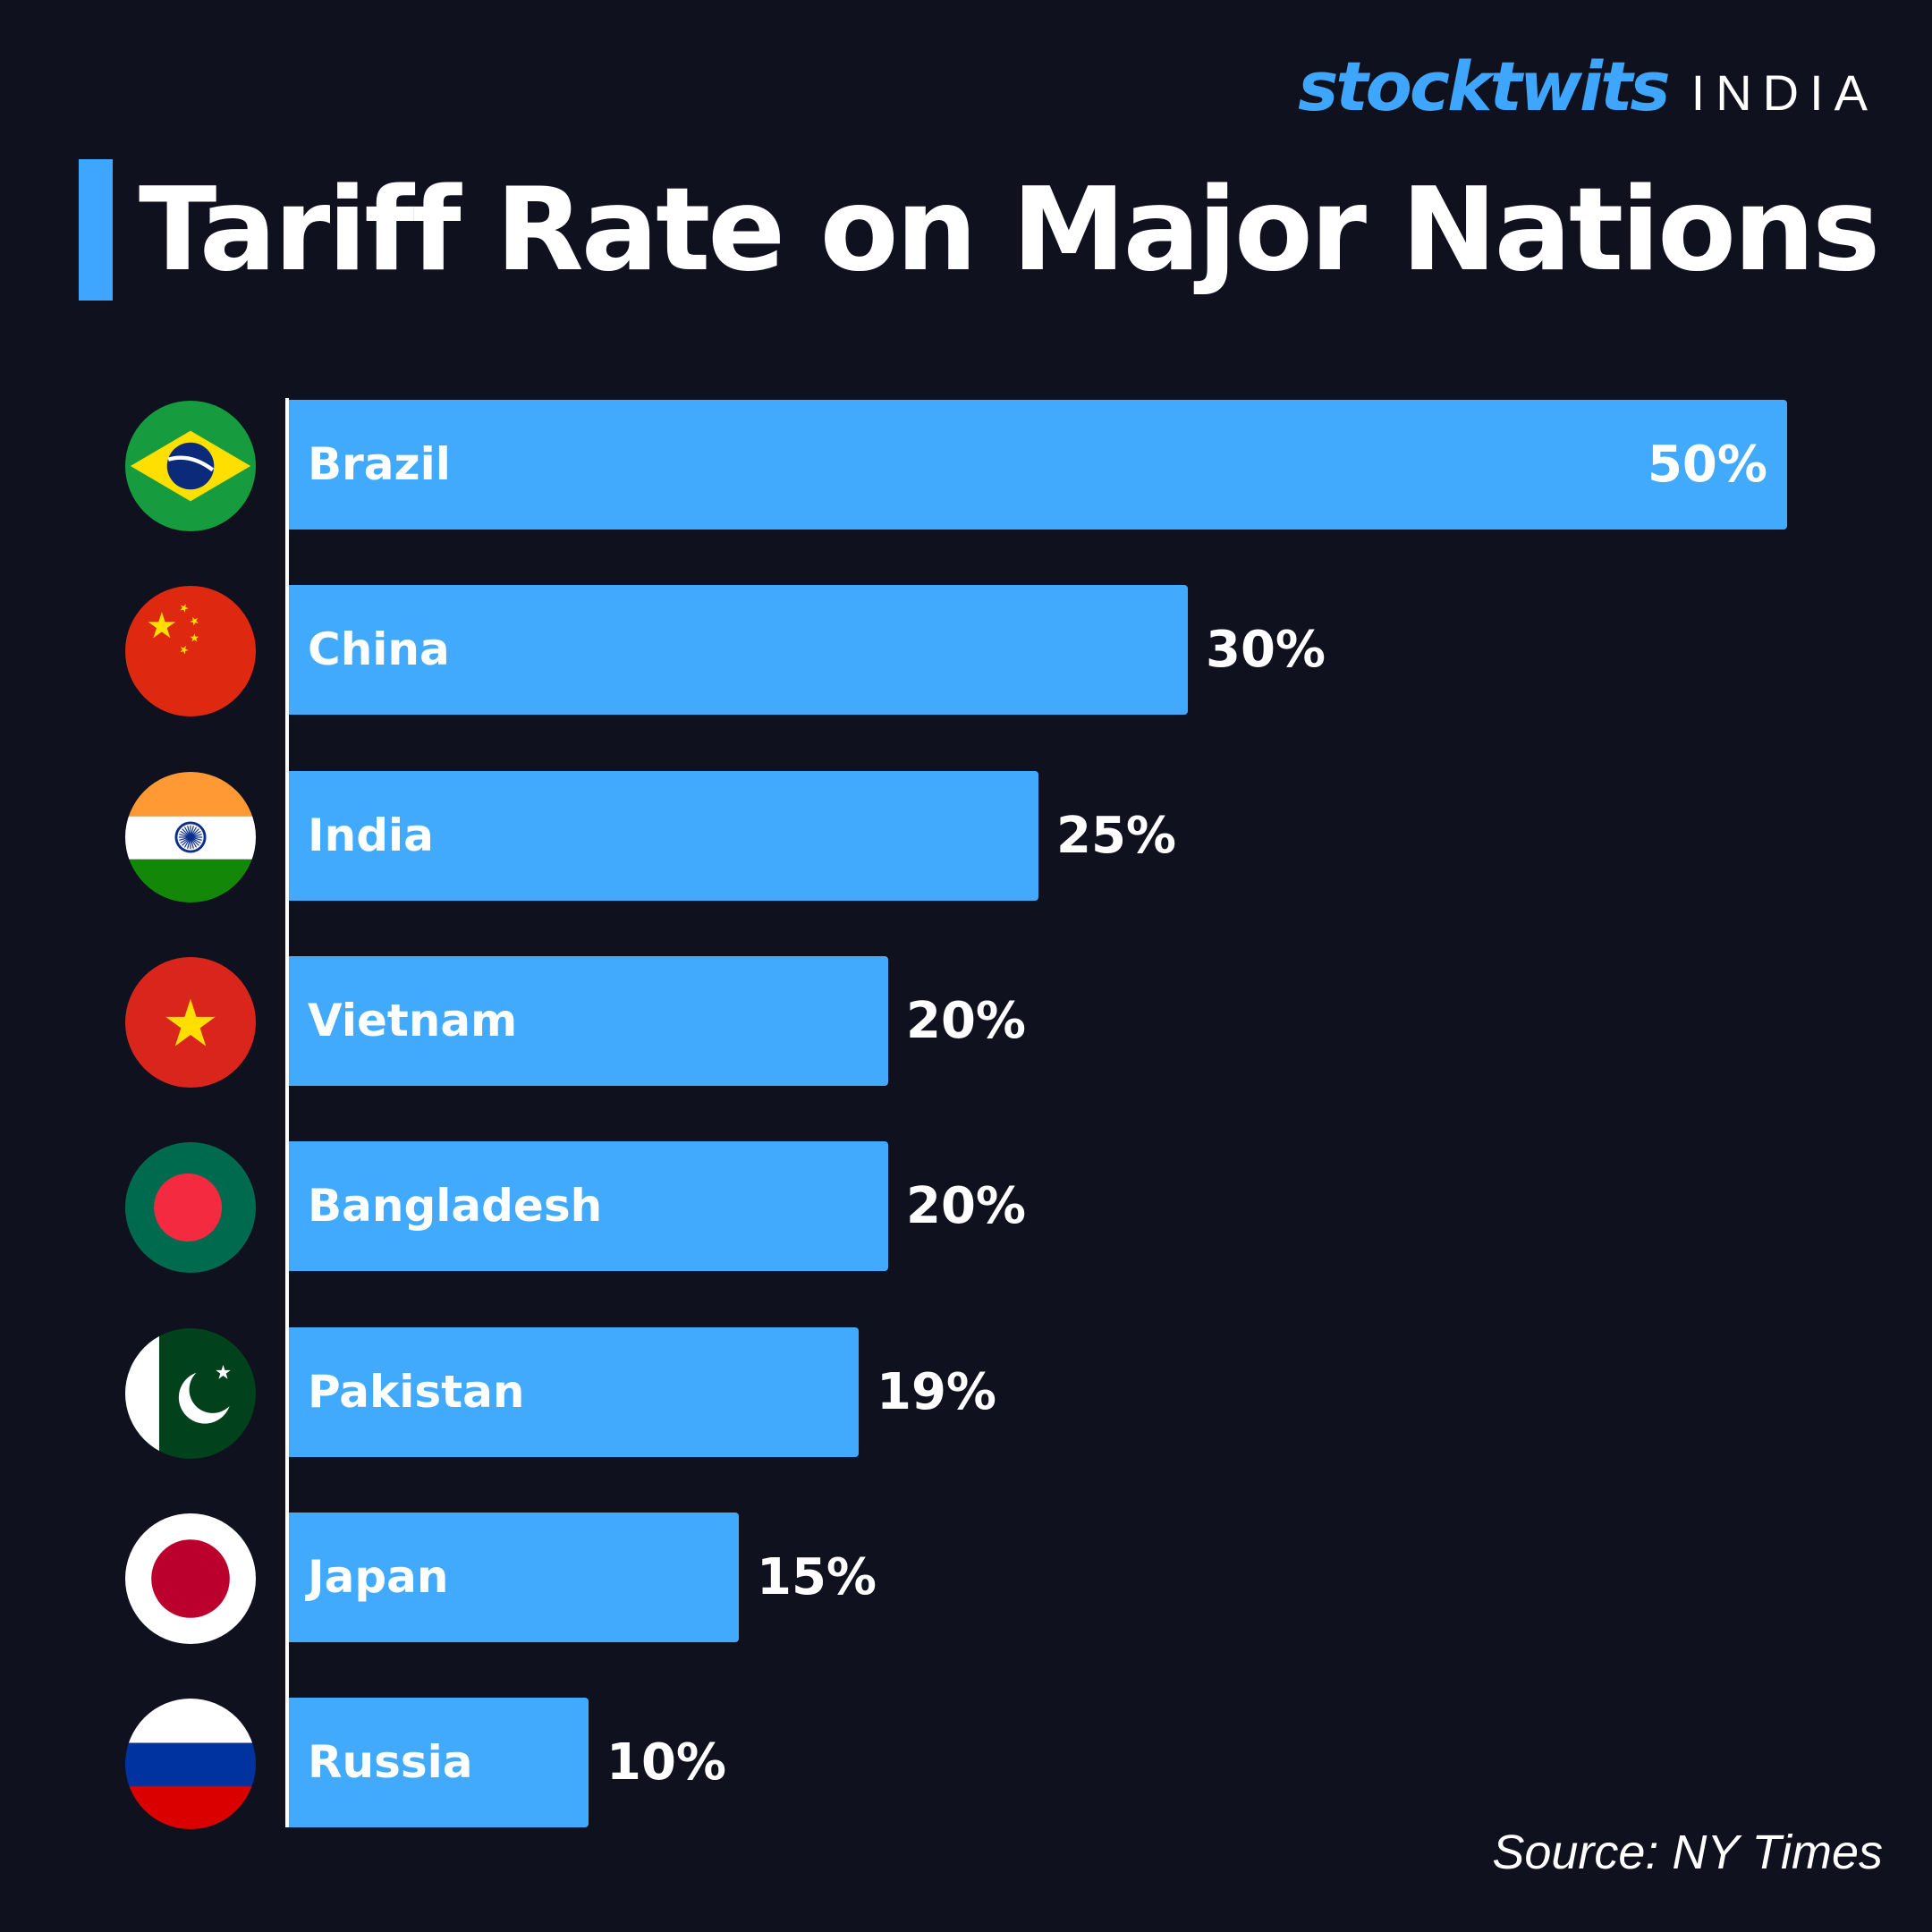 This screenshot has width=1932, height=1932. What do you see at coordinates (379, 464) in the screenshot?
I see `category-label: Brazil` at bounding box center [379, 464].